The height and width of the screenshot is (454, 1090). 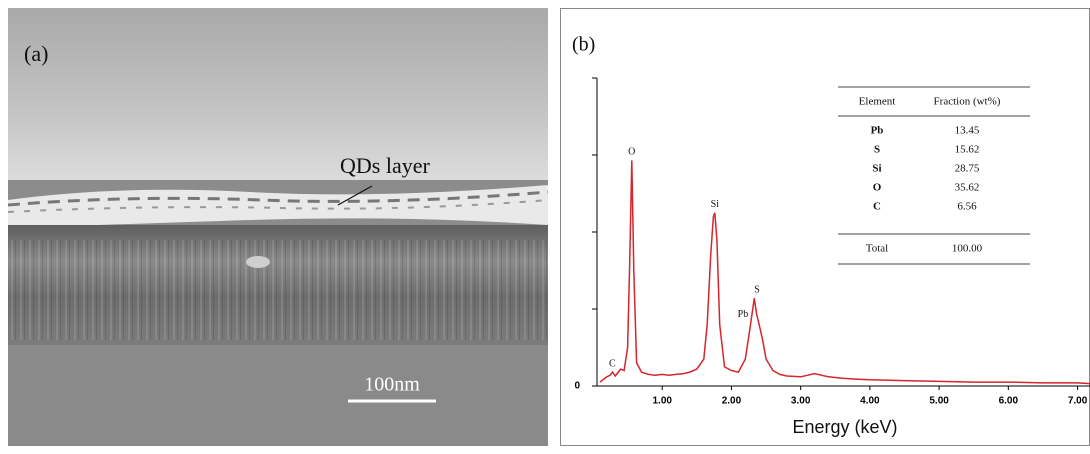 What do you see at coordinates (583, 45) in the screenshot?
I see `panel-label: (b)` at bounding box center [583, 45].